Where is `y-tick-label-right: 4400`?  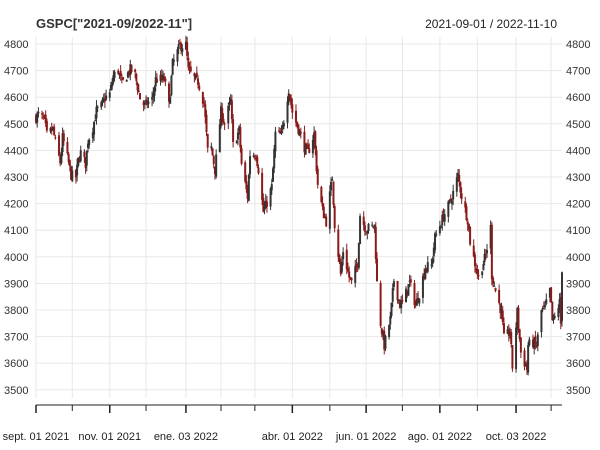
y-tick-label-right: 4400 is located at coordinates (578, 151).